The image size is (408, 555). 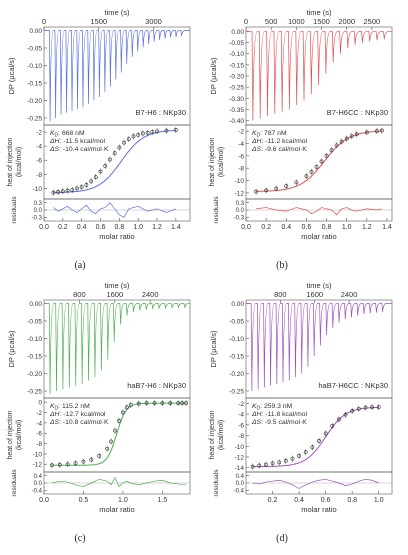 I want to click on residuals-axis-title: residuals, so click(x=14, y=210).